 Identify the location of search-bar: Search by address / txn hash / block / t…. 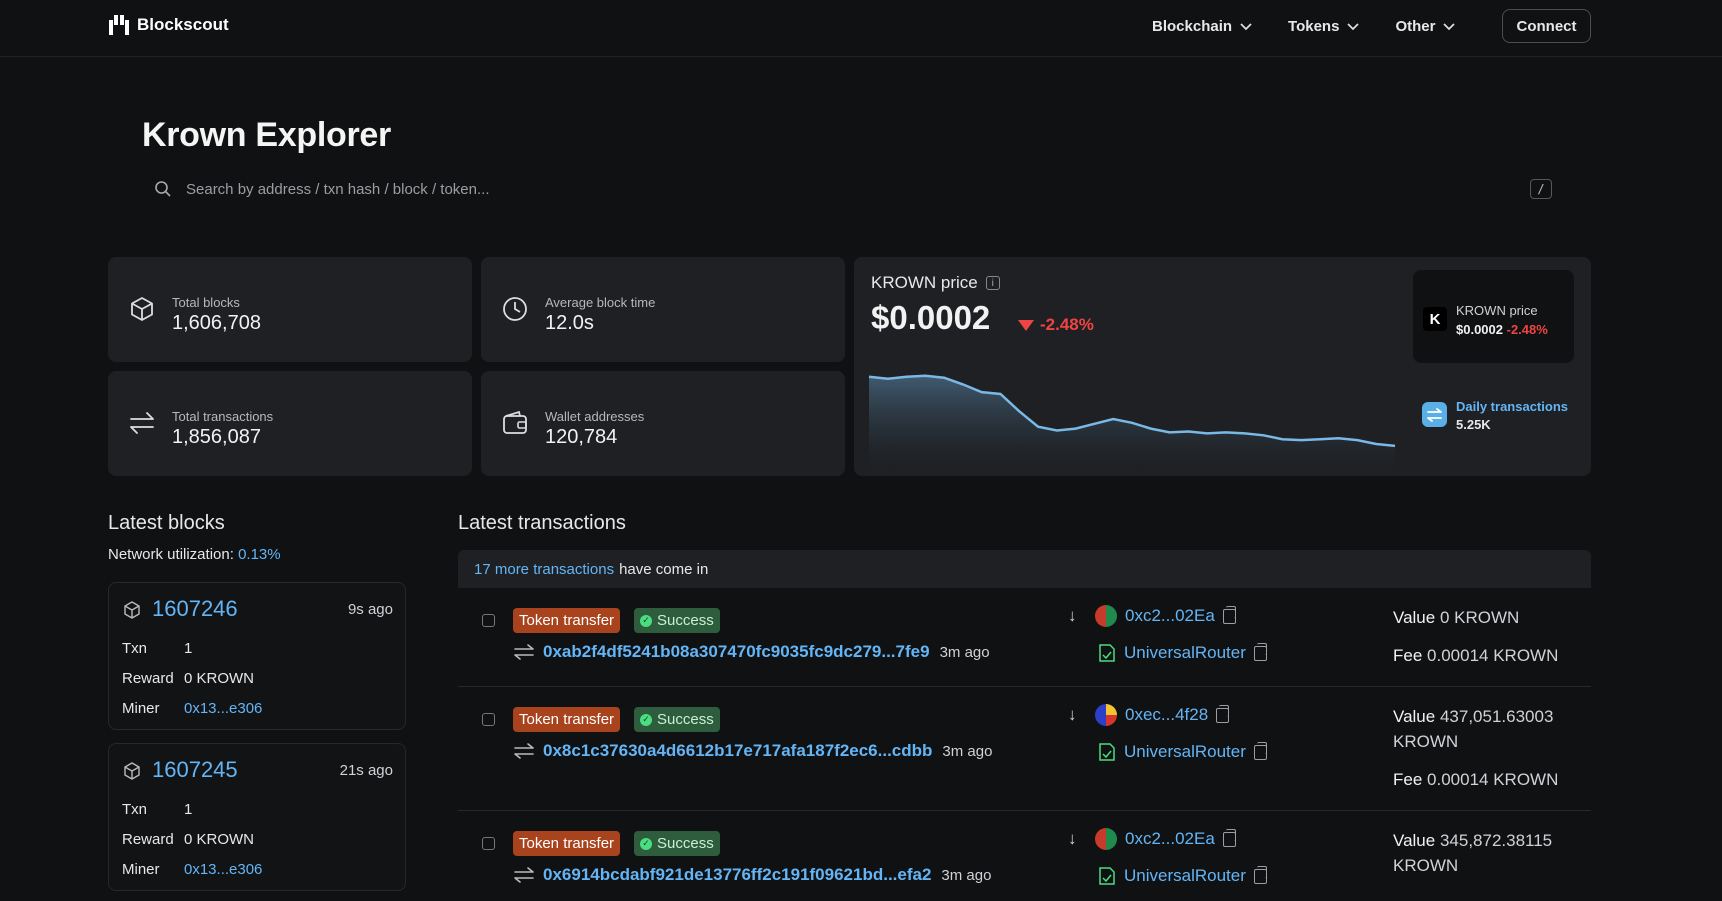
(847, 189).